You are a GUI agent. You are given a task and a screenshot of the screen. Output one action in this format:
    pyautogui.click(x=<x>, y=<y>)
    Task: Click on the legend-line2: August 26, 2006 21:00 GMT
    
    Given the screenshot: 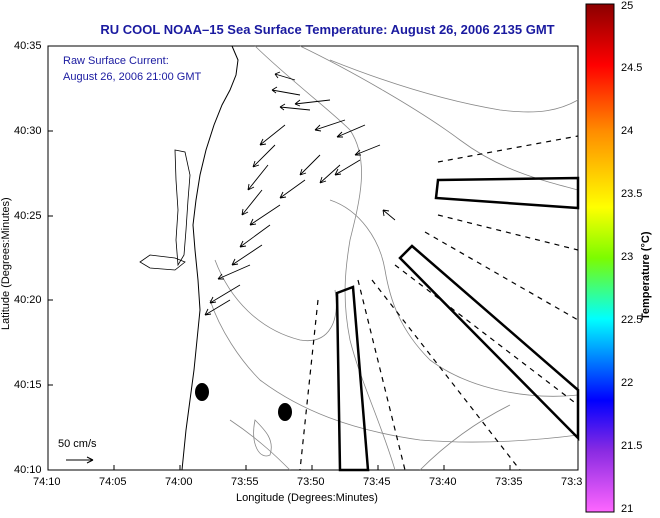 What is the action you would take?
    pyautogui.click(x=132, y=77)
    